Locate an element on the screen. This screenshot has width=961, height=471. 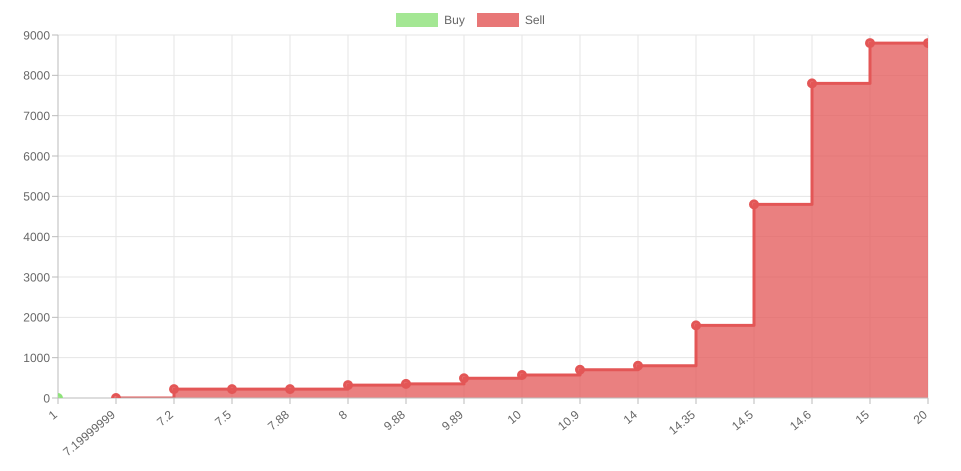
y-tick-label: 1000 is located at coordinates (36, 357).